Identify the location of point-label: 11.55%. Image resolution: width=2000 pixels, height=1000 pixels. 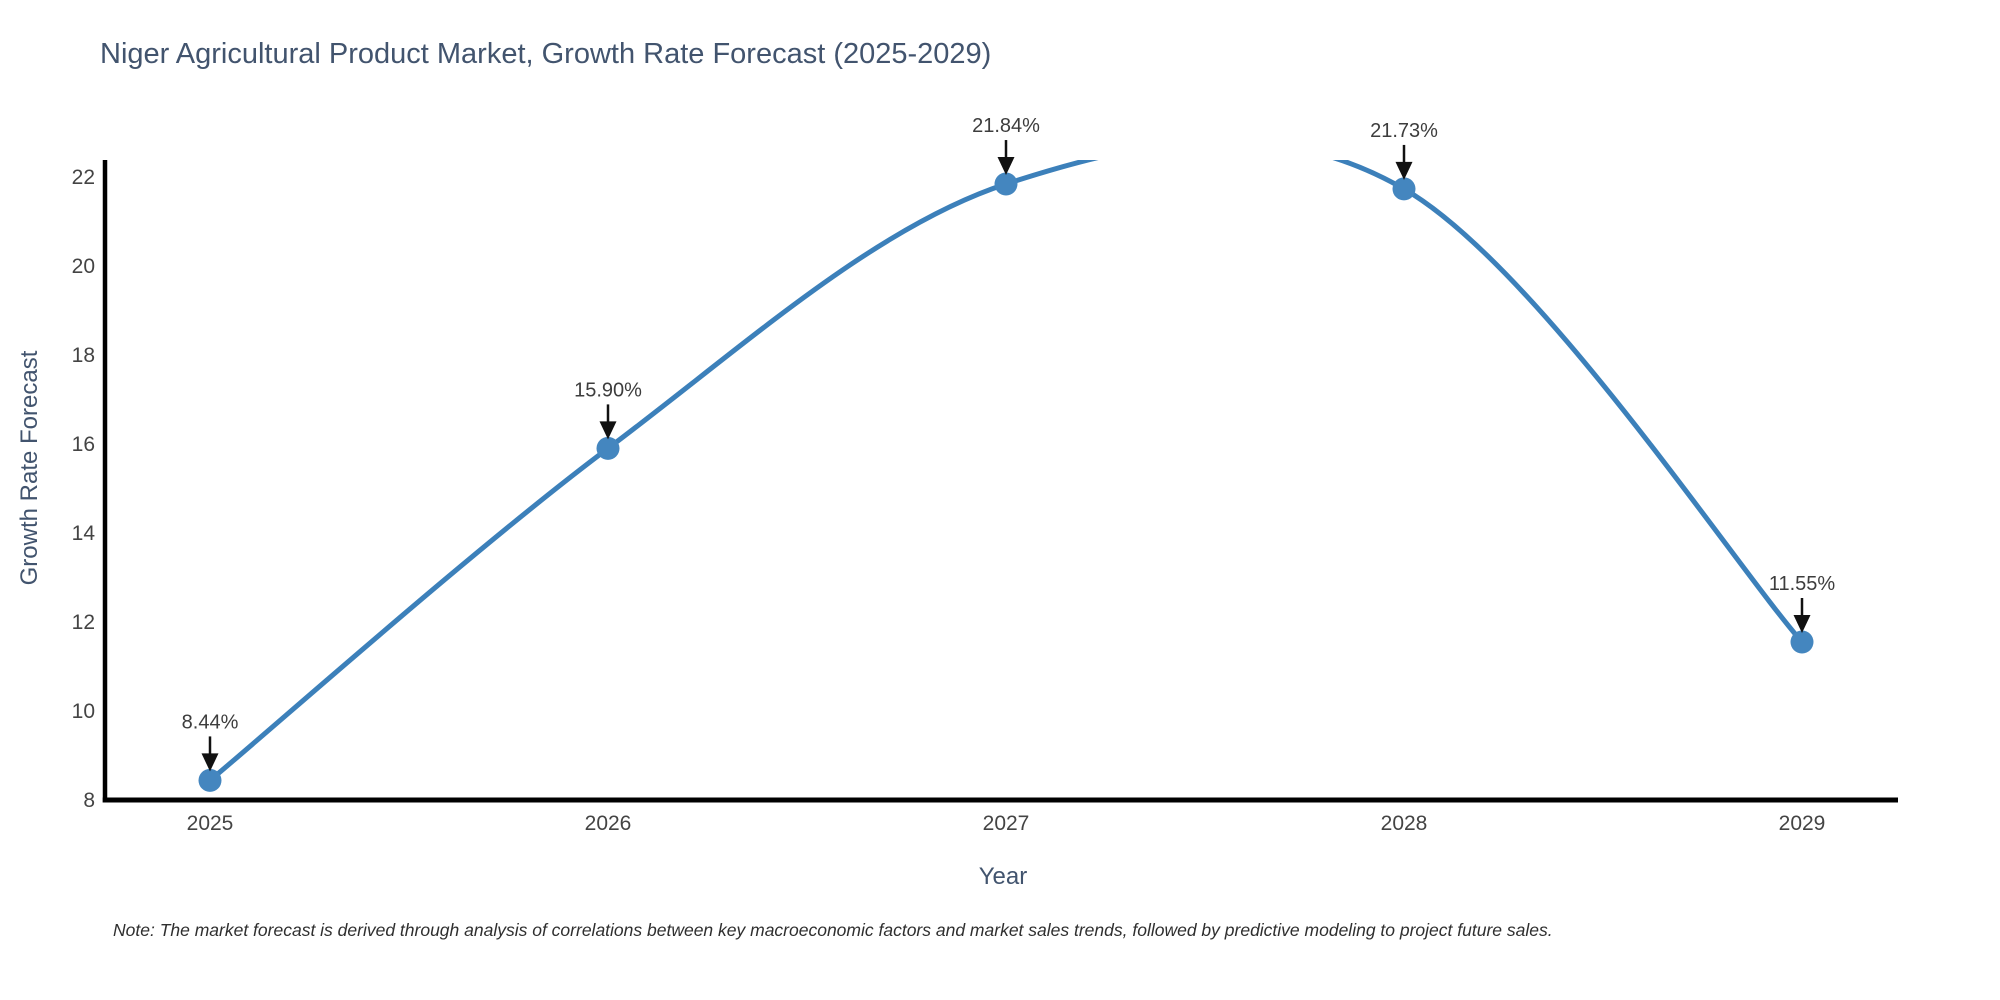
(1802, 584).